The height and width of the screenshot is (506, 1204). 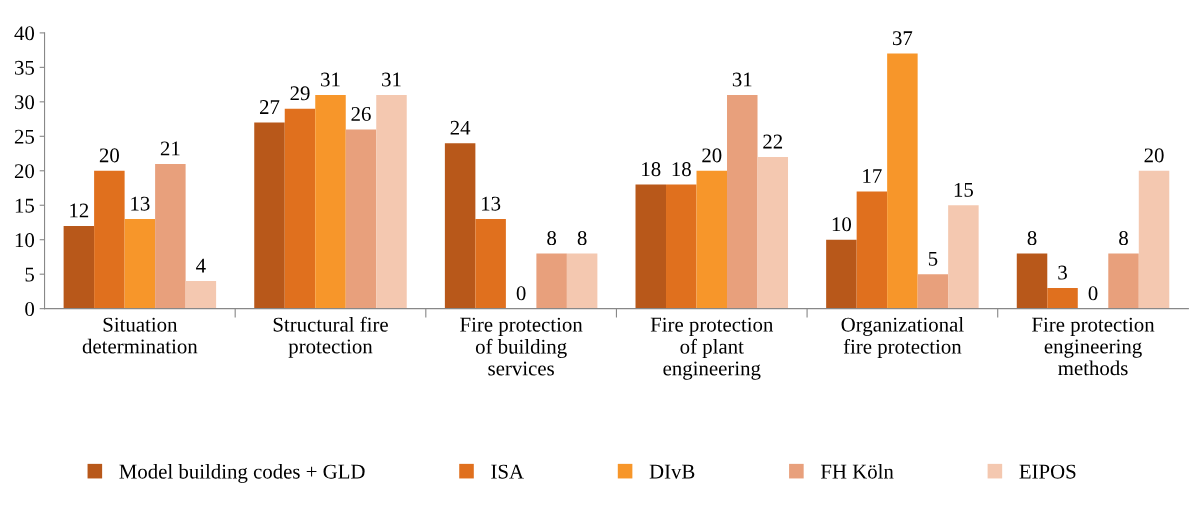 I want to click on y-tick-label: 5, so click(x=30, y=274).